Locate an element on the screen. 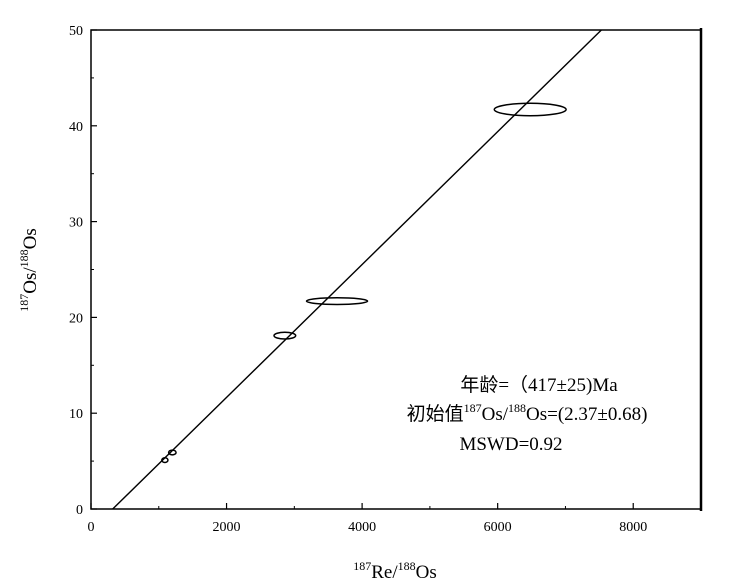 Image resolution: width=730 pixels, height=585 pixels. y-axis-ticks: 0 10 20 30 40 50 is located at coordinates (83, 271).